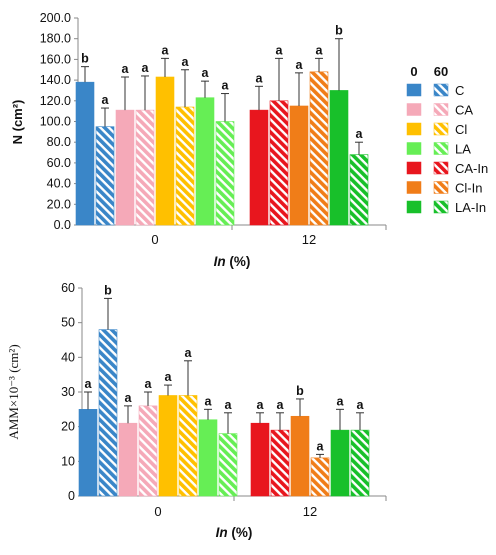 This screenshot has width=496, height=555. What do you see at coordinates (68, 357) in the screenshot?
I see `y-tick-label: 40` at bounding box center [68, 357].